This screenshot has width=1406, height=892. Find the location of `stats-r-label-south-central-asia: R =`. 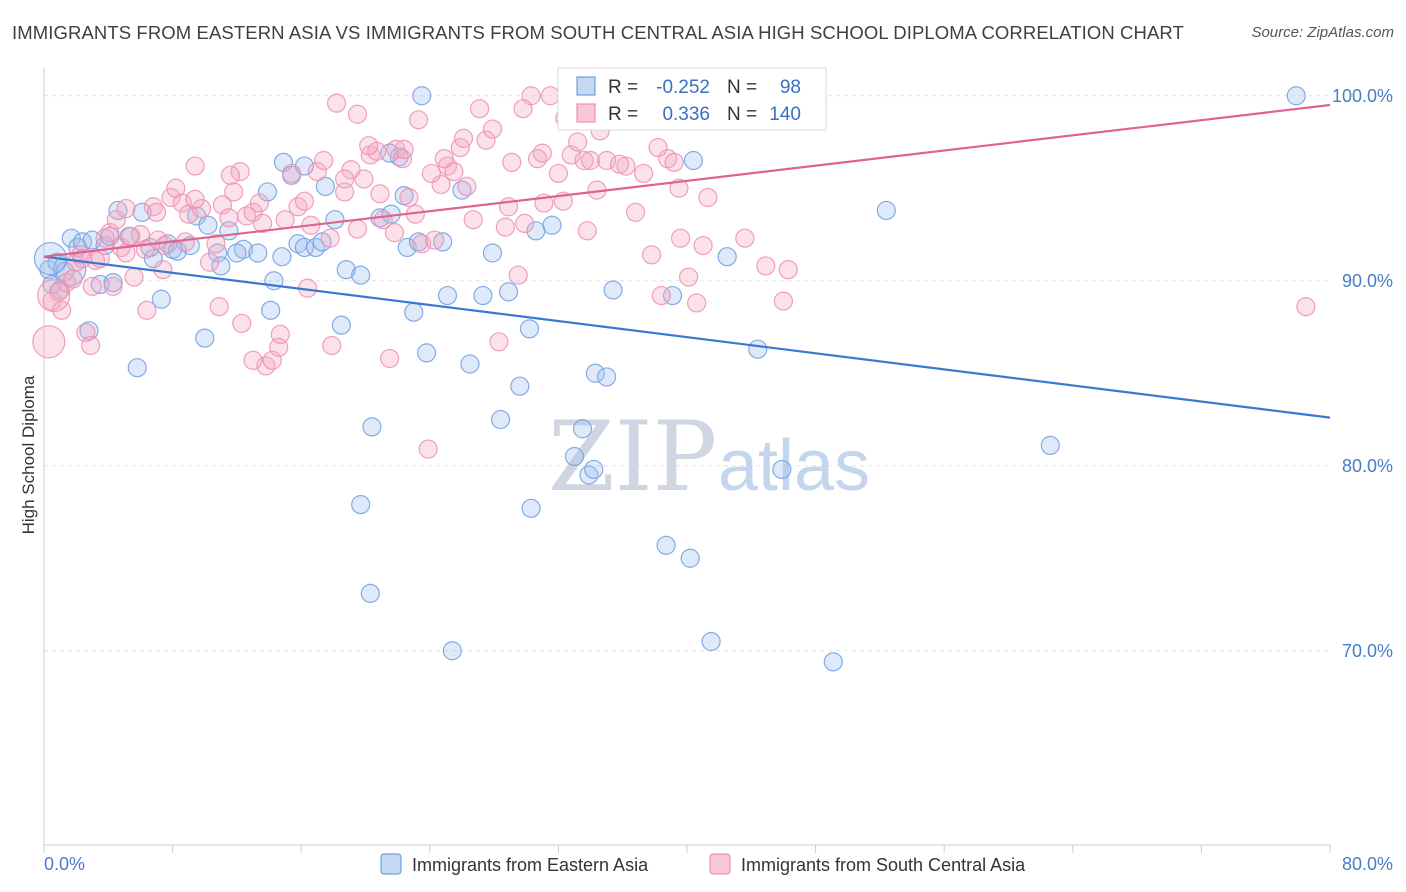

stats-r-label-south-central-asia: R = is located at coordinates (623, 114).